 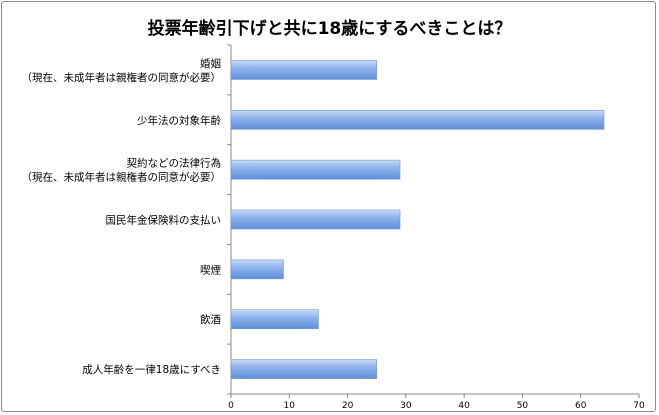 What do you see at coordinates (348, 406) in the screenshot?
I see `x-tick-label: 20` at bounding box center [348, 406].